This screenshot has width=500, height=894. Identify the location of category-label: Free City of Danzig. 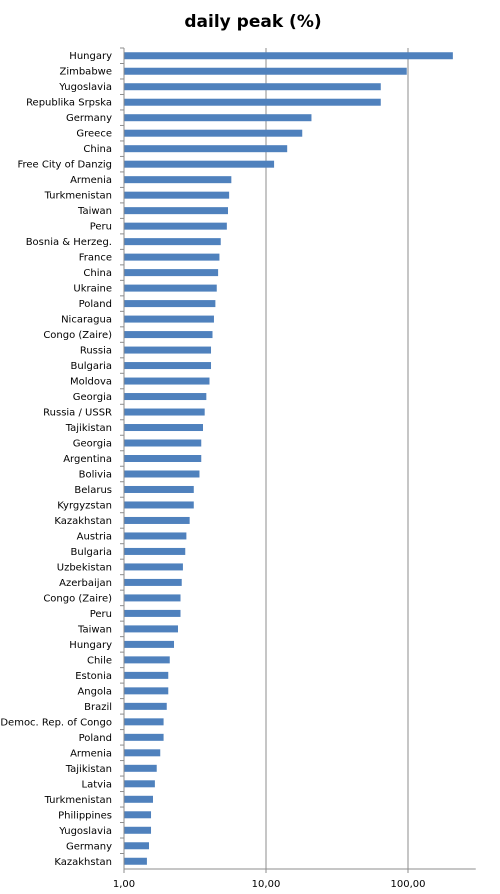
(64, 165).